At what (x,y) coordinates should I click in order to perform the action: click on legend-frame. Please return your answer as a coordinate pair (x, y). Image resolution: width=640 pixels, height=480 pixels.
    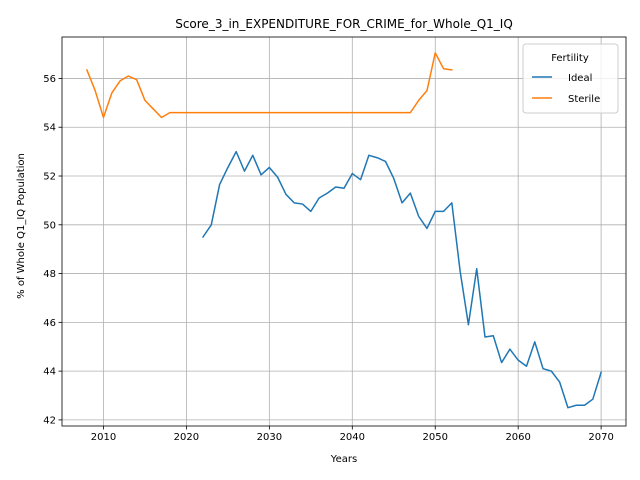
    Looking at the image, I should click on (570, 78).